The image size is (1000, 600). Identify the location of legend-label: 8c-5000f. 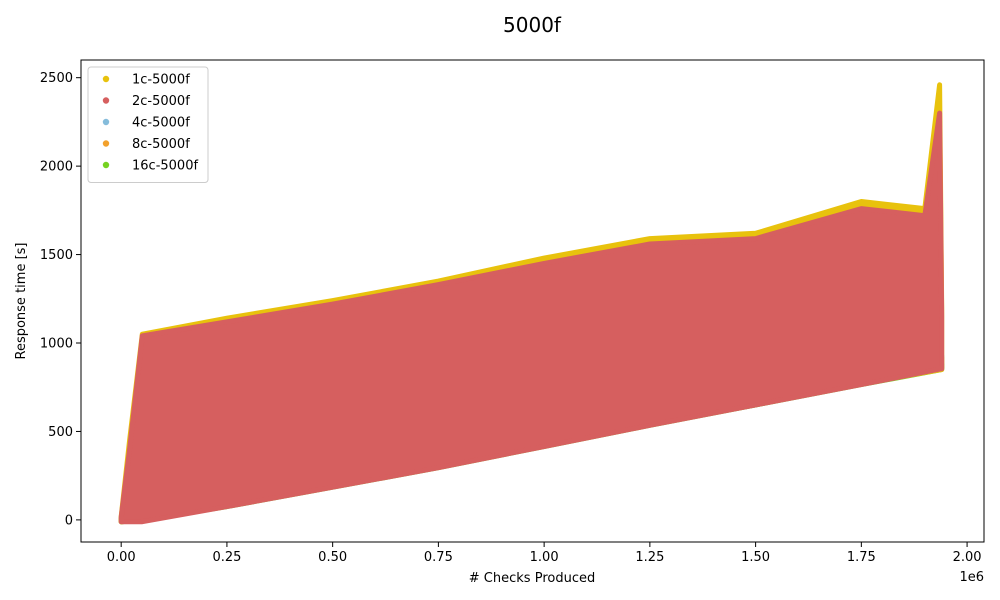
(161, 144).